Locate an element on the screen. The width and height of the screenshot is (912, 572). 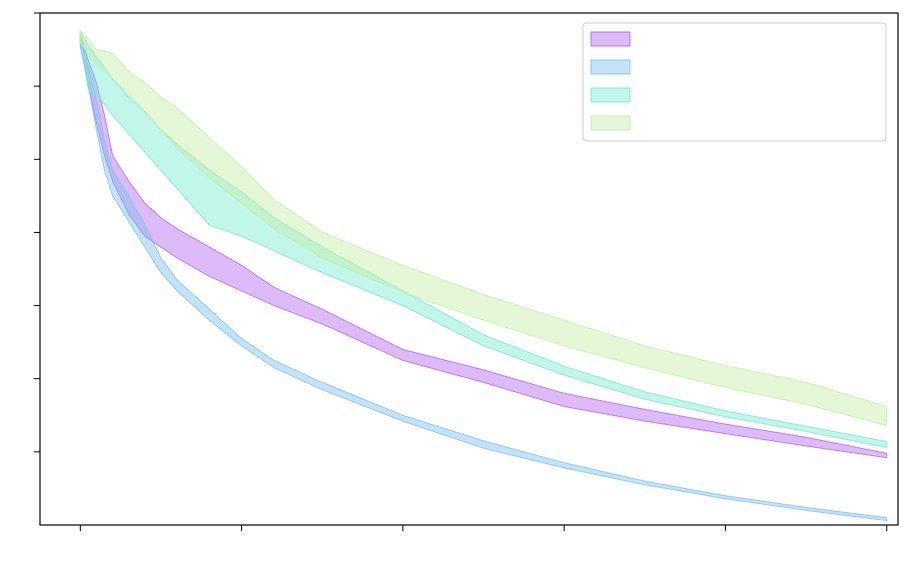
legend is located at coordinates (734, 82).